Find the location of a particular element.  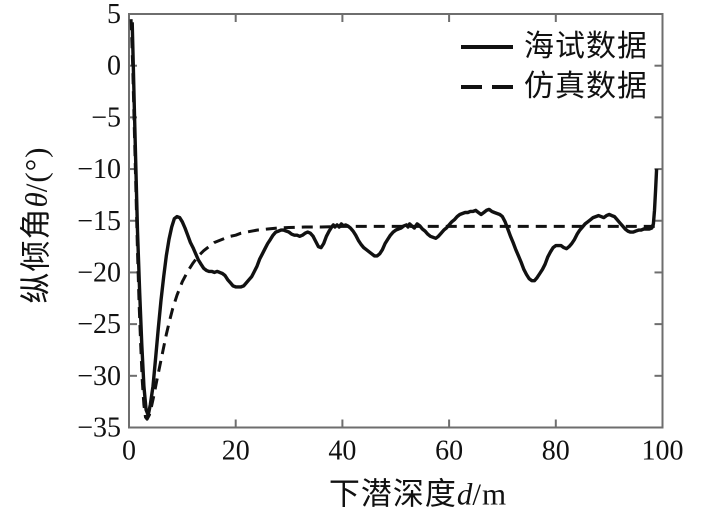

y-axis-unit: /(°) is located at coordinates (36, 169).